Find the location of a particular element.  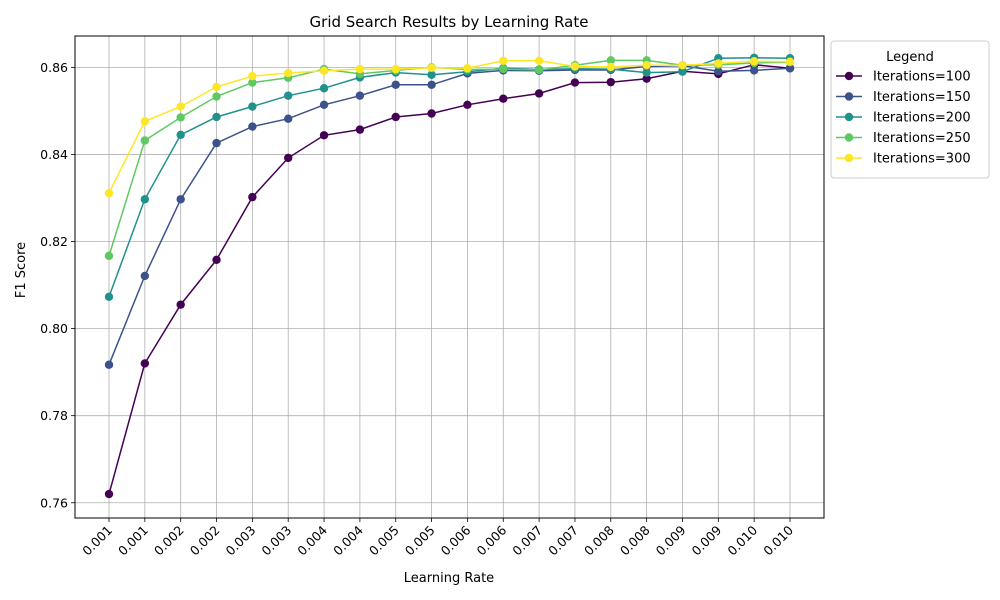

y-tick-label: 0.80 is located at coordinates (54, 328).